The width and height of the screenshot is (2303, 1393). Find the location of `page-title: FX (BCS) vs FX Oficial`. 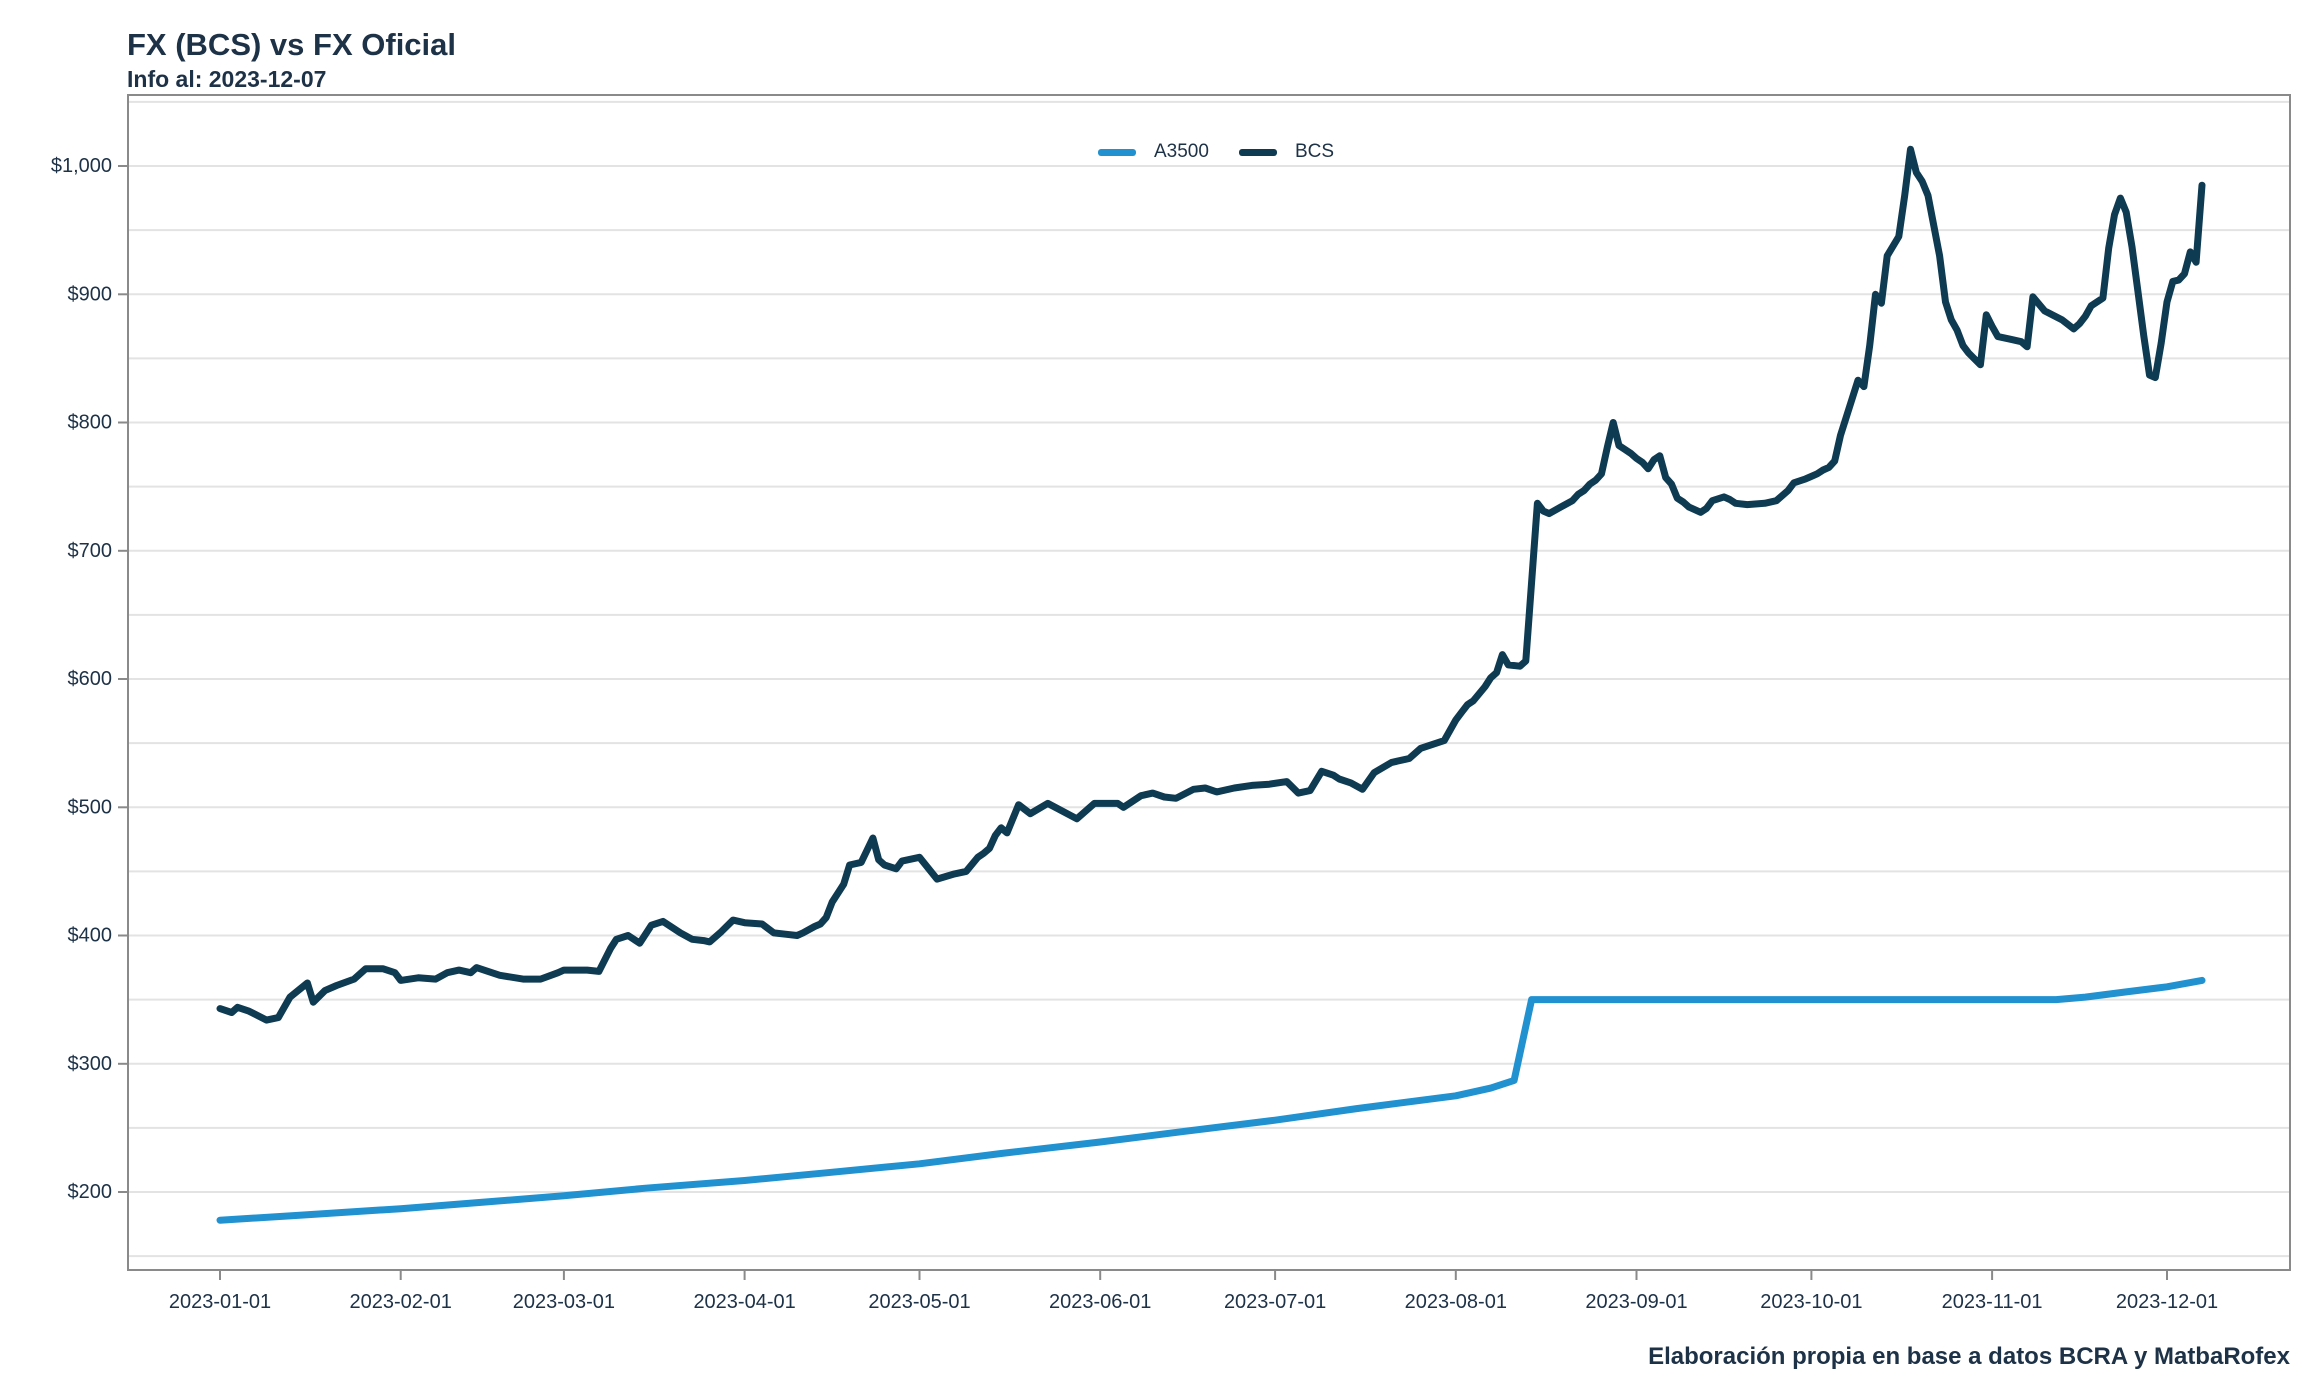

page-title: FX (BCS) vs FX Oficial is located at coordinates (292, 44).